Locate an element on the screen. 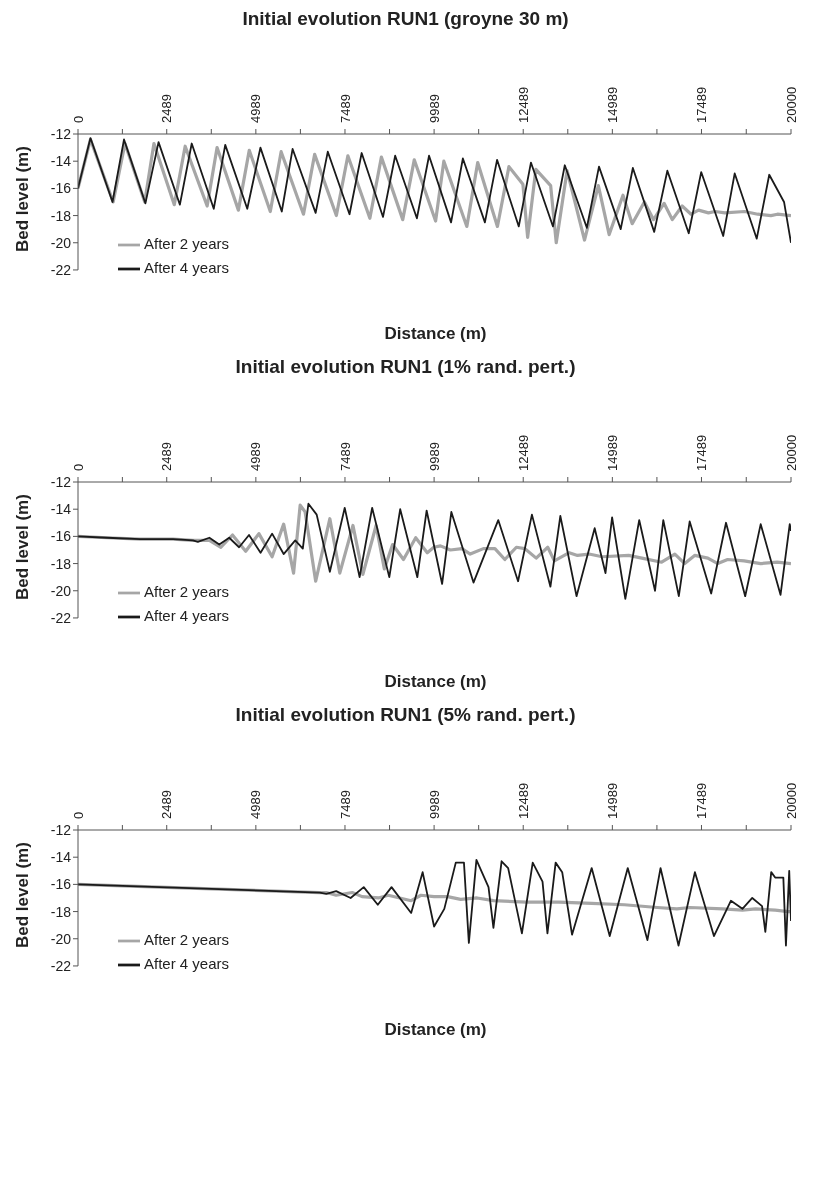 This screenshot has width=815, height=1198. chart-title: Initial evolution RUN1 (5% rand. pert.) is located at coordinates (405, 715).